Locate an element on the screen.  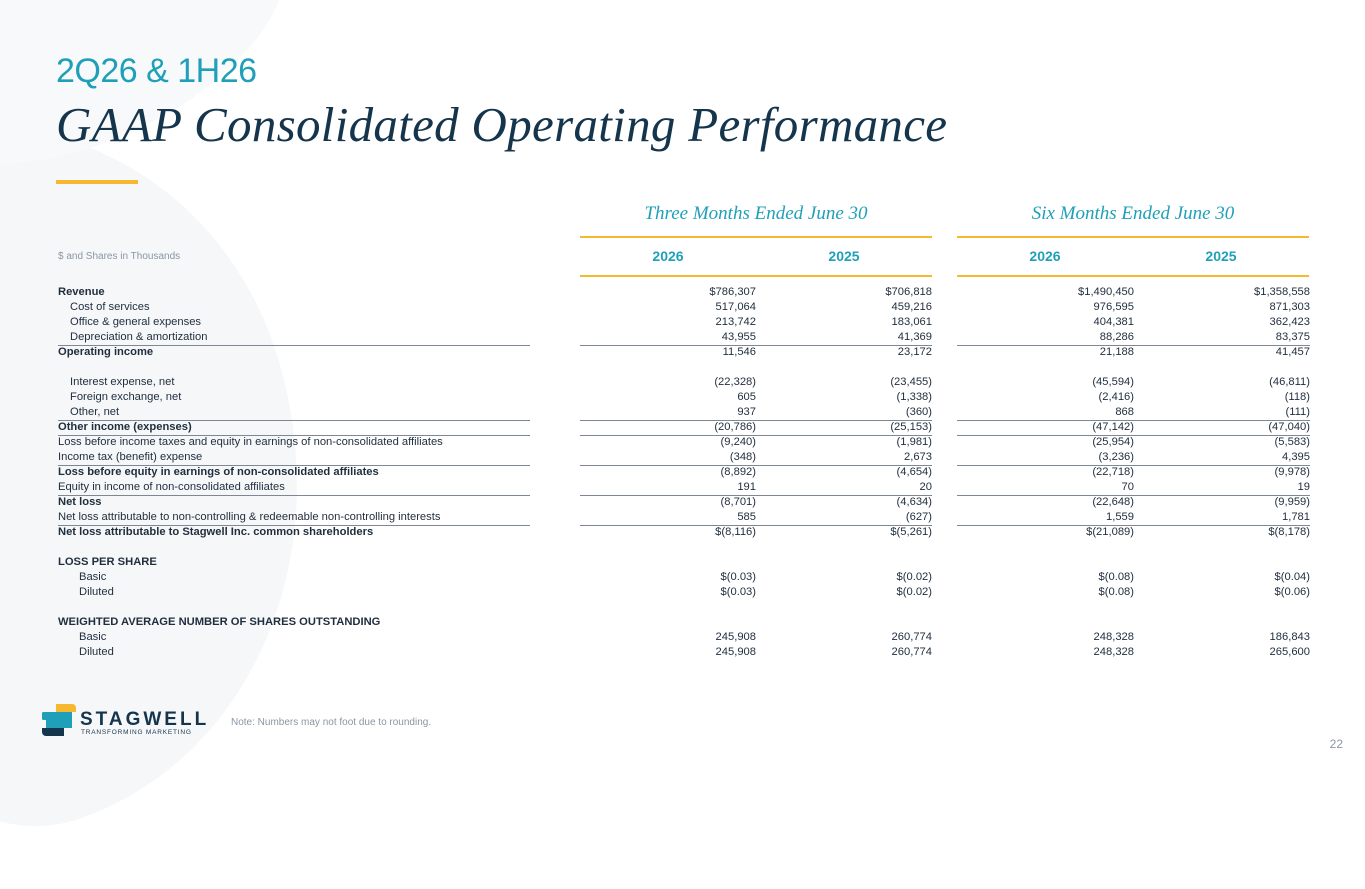
year-header: 2025 is located at coordinates (1221, 256).